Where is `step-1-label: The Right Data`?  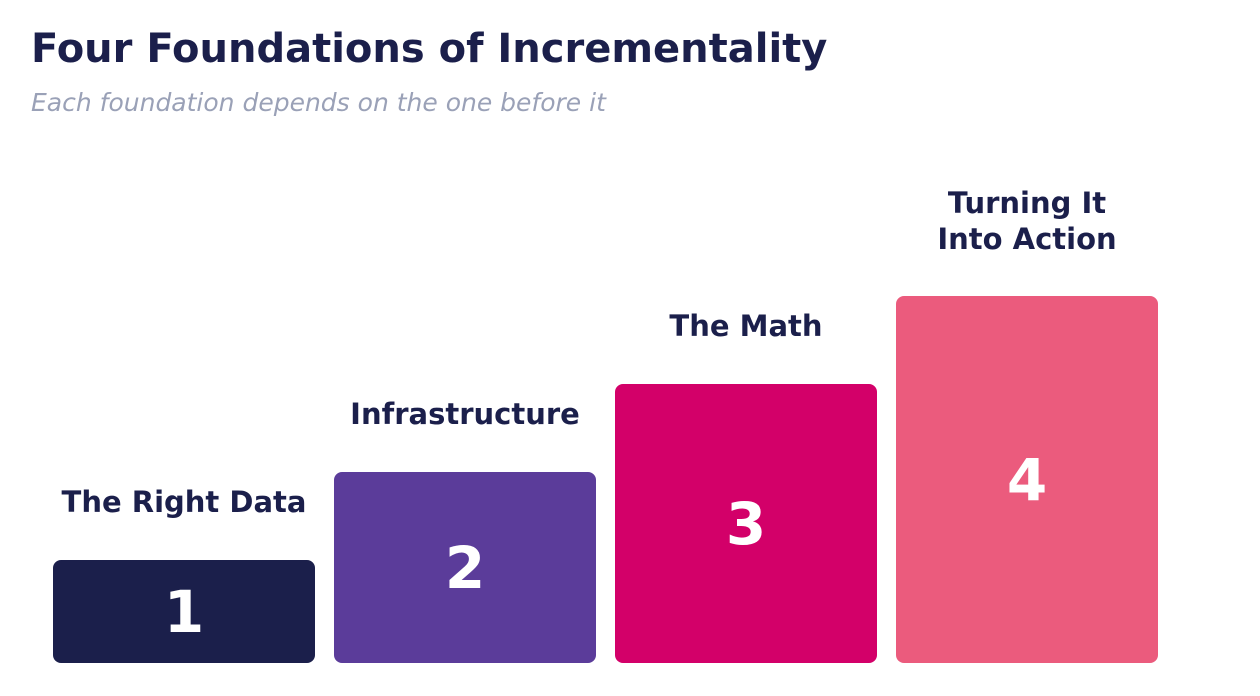 step-1-label: The Right Data is located at coordinates (184, 502).